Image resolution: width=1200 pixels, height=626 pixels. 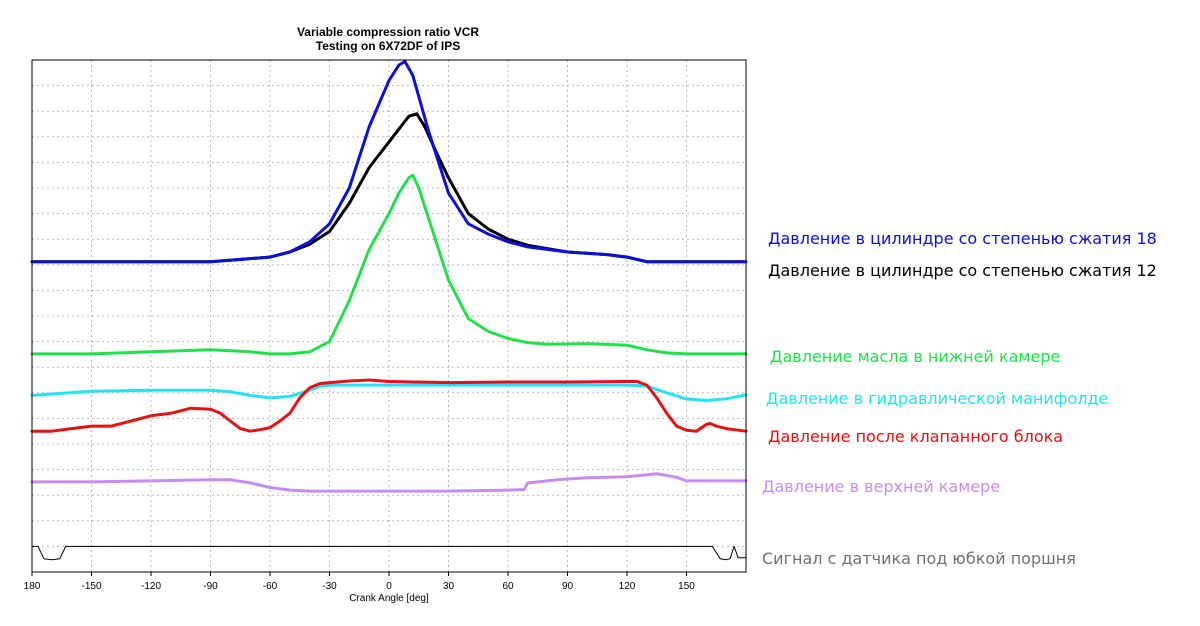 I want to click on x-tick-label: 150, so click(x=686, y=586).